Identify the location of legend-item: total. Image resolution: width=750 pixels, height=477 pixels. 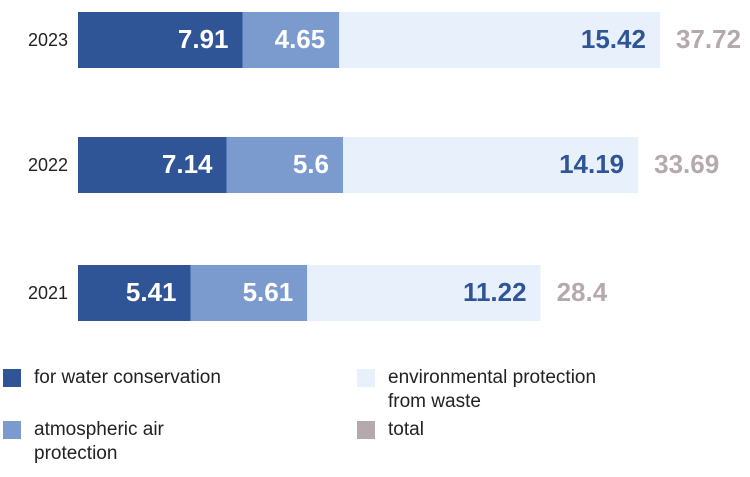
(480, 430).